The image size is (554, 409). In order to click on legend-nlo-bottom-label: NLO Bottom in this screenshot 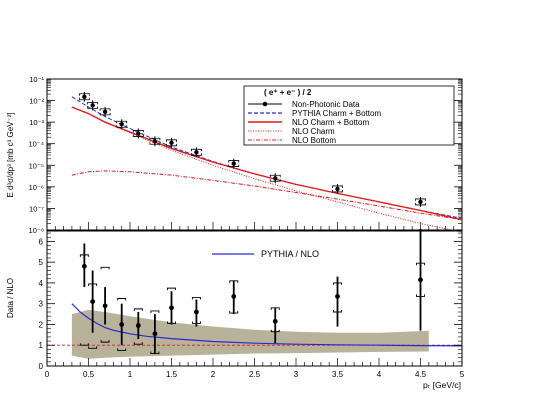, I will do `click(314, 140)`.